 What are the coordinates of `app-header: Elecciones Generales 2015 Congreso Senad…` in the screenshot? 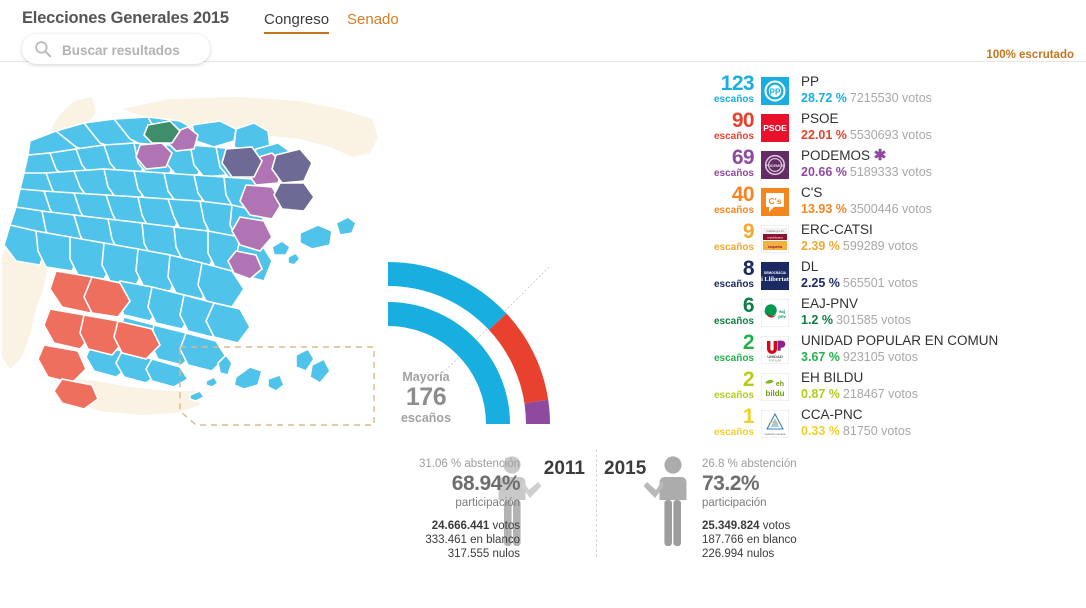 It's located at (543, 31).